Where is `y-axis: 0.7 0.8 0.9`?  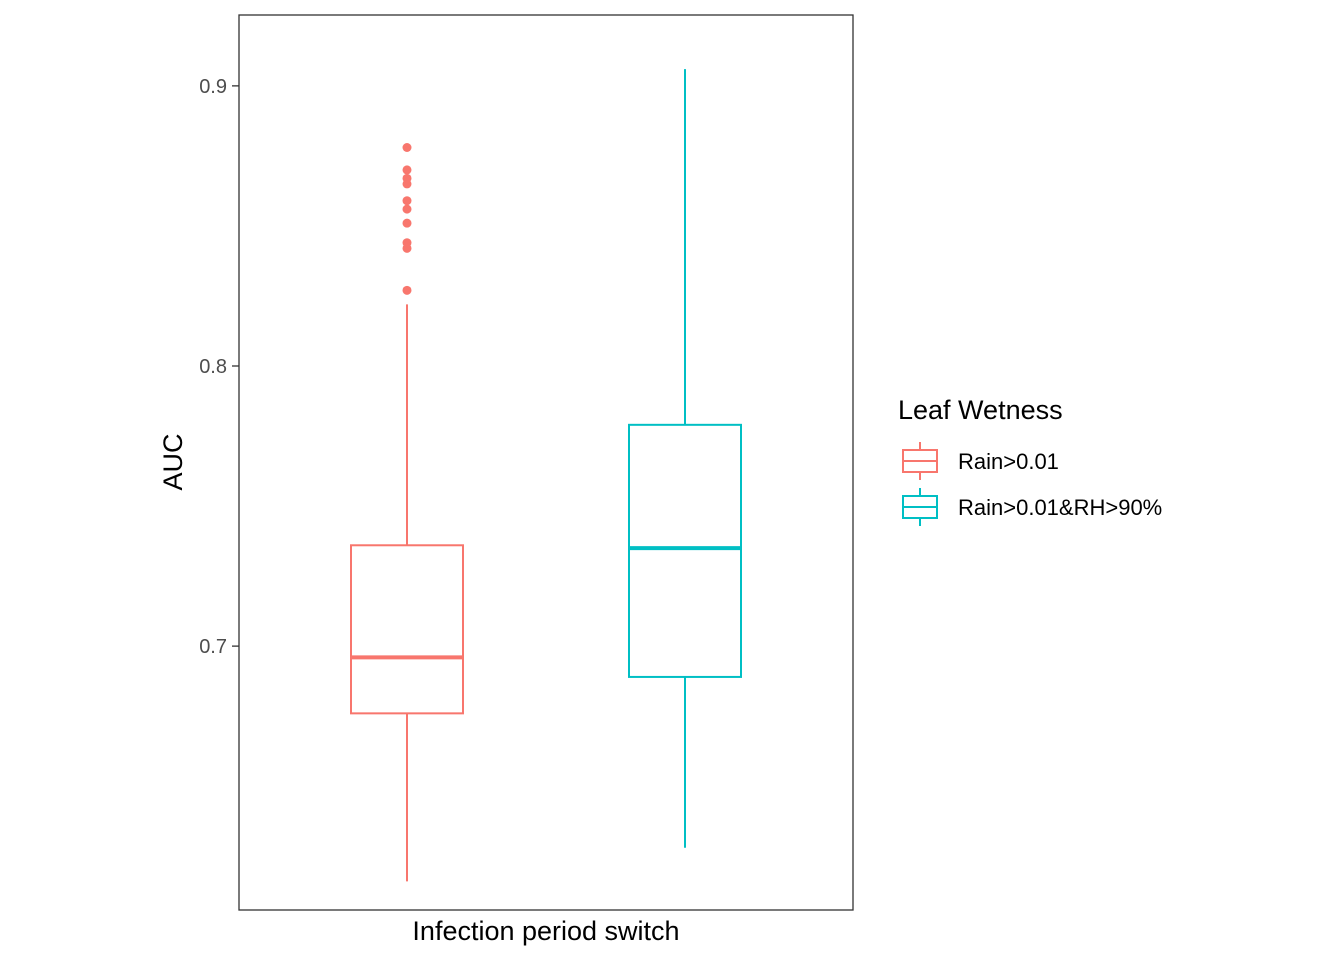
y-axis: 0.7 0.8 0.9 is located at coordinates (219, 367).